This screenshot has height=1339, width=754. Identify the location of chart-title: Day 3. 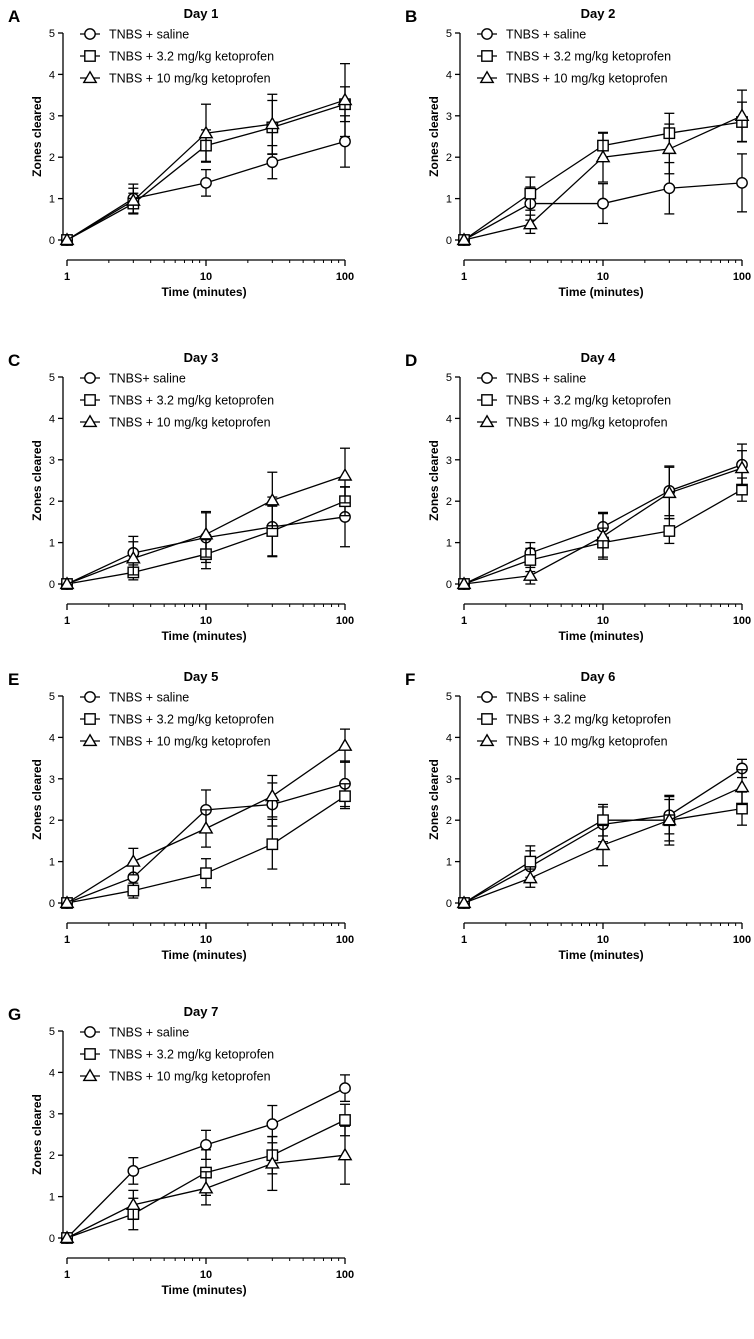
(201, 357).